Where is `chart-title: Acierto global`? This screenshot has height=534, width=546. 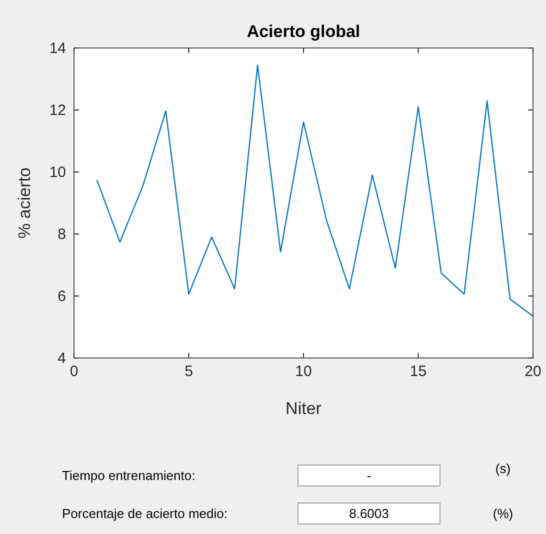 chart-title: Acierto global is located at coordinates (303, 31).